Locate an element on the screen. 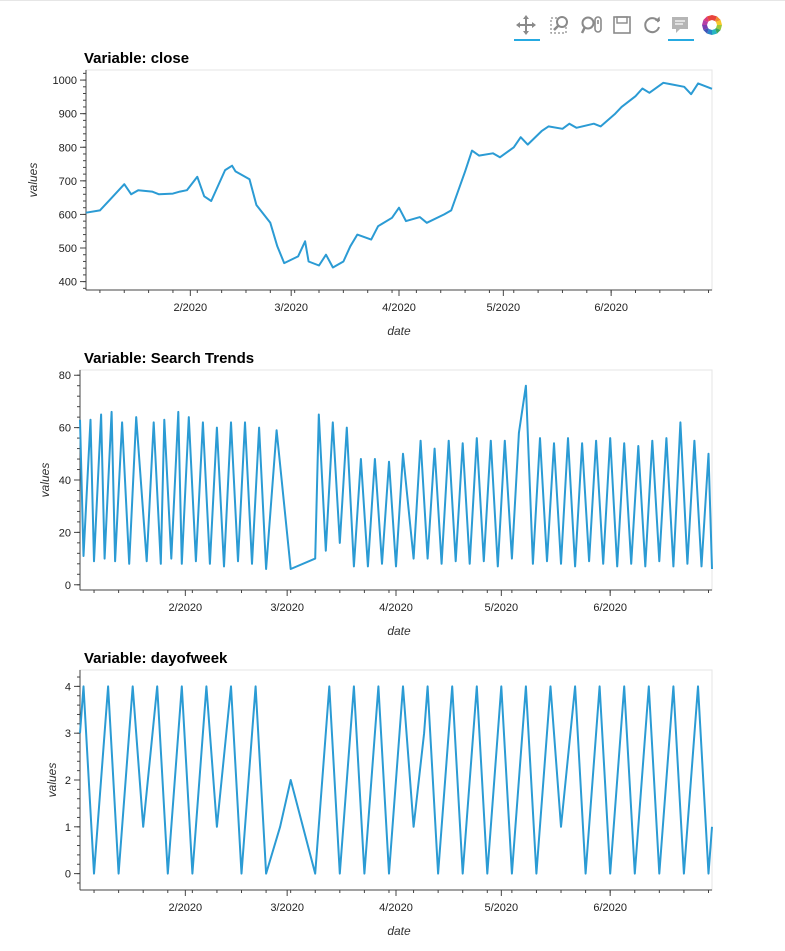 This screenshot has width=785, height=951. pan-icon is located at coordinates (526, 25).